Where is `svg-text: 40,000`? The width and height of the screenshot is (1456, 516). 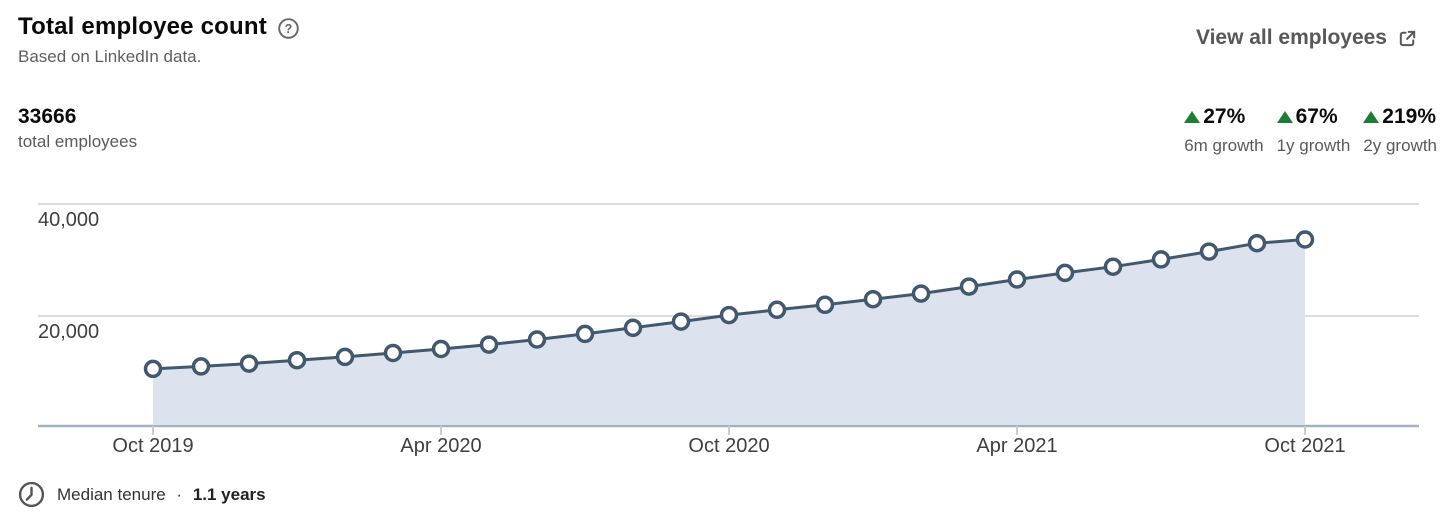
svg-text: 40,000 is located at coordinates (68, 220).